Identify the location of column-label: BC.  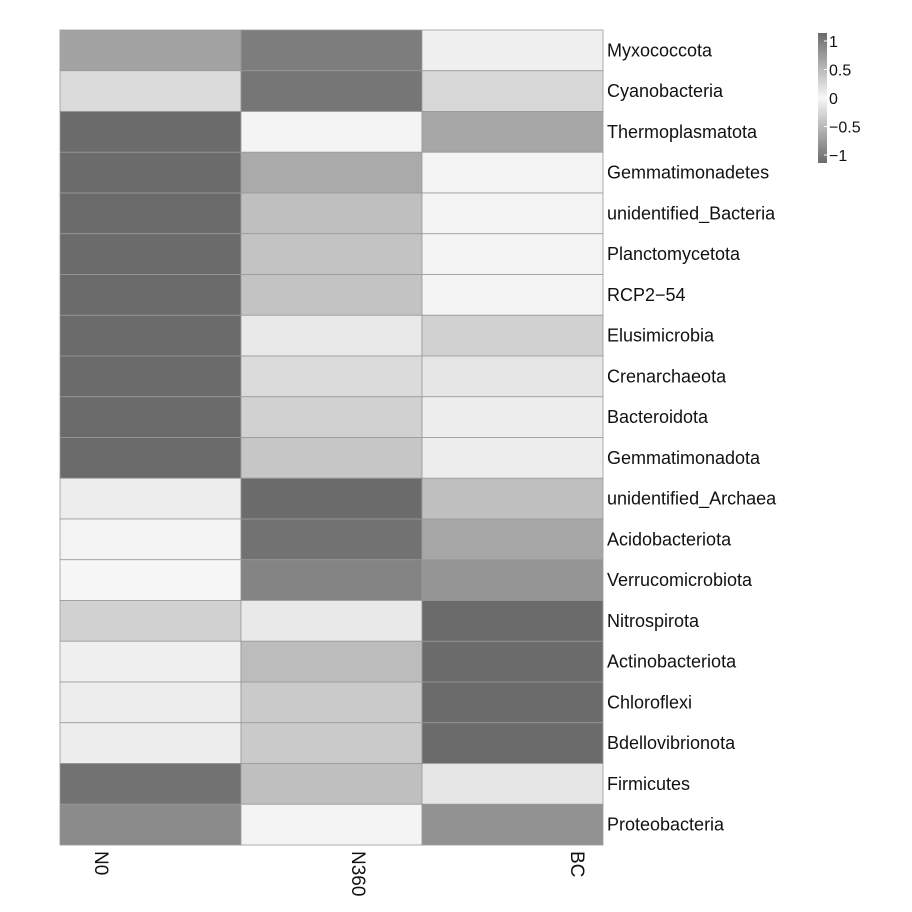
(576, 864).